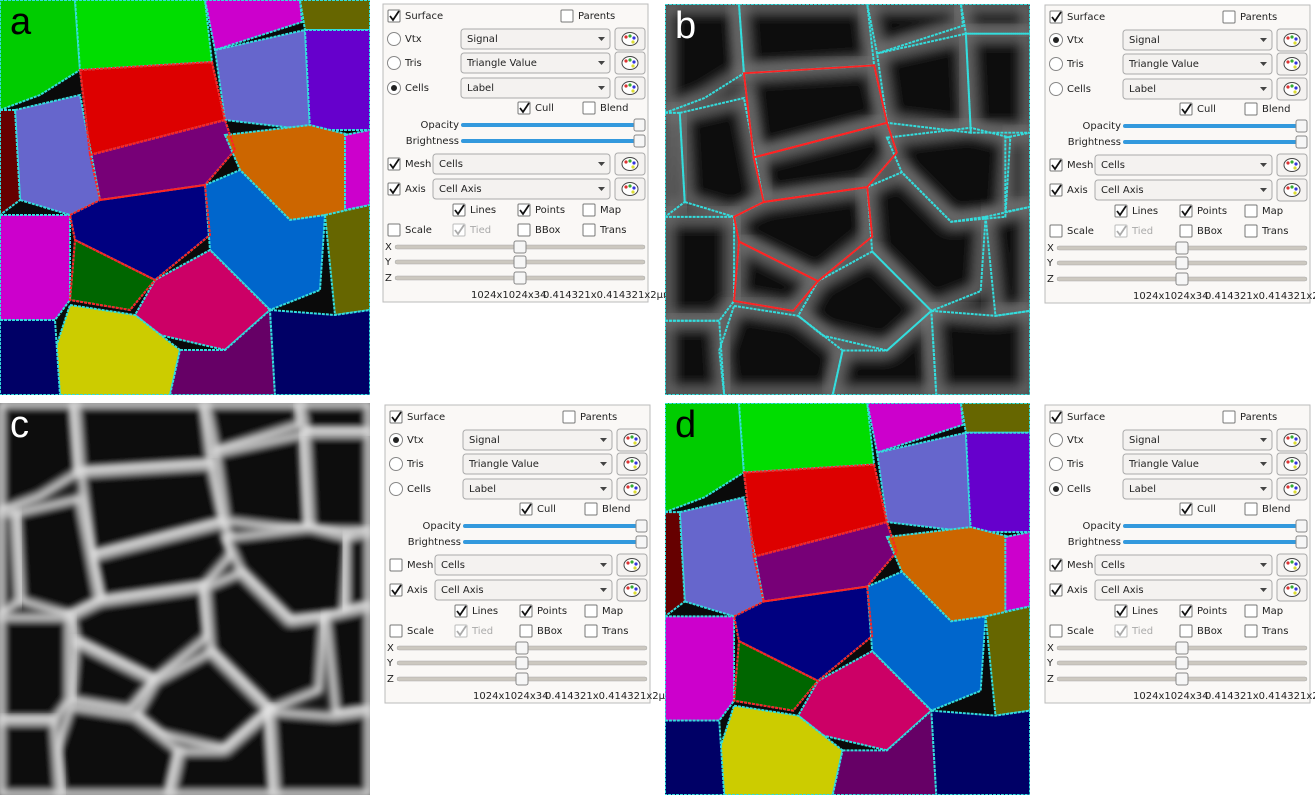 This screenshot has width=1315, height=798. I want to click on slider-label: Opacity, so click(1102, 126).